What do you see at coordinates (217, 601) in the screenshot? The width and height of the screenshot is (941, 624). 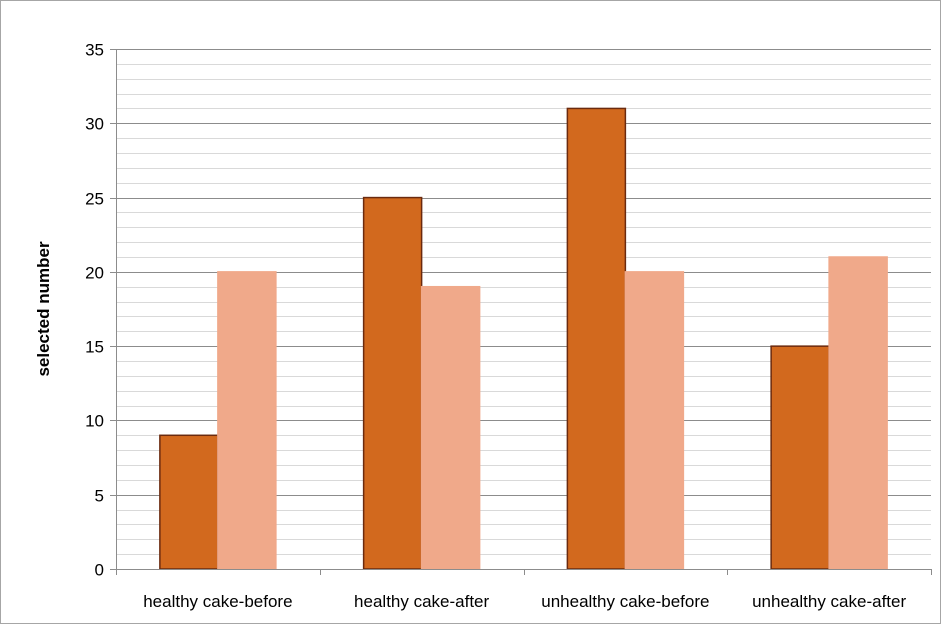 I see `x-tick-label: healthy cake-before` at bounding box center [217, 601].